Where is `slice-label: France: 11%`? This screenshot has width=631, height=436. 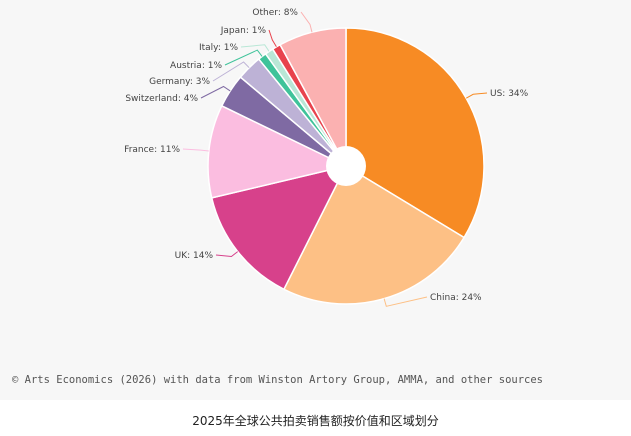 slice-label: France: 11% is located at coordinates (152, 150).